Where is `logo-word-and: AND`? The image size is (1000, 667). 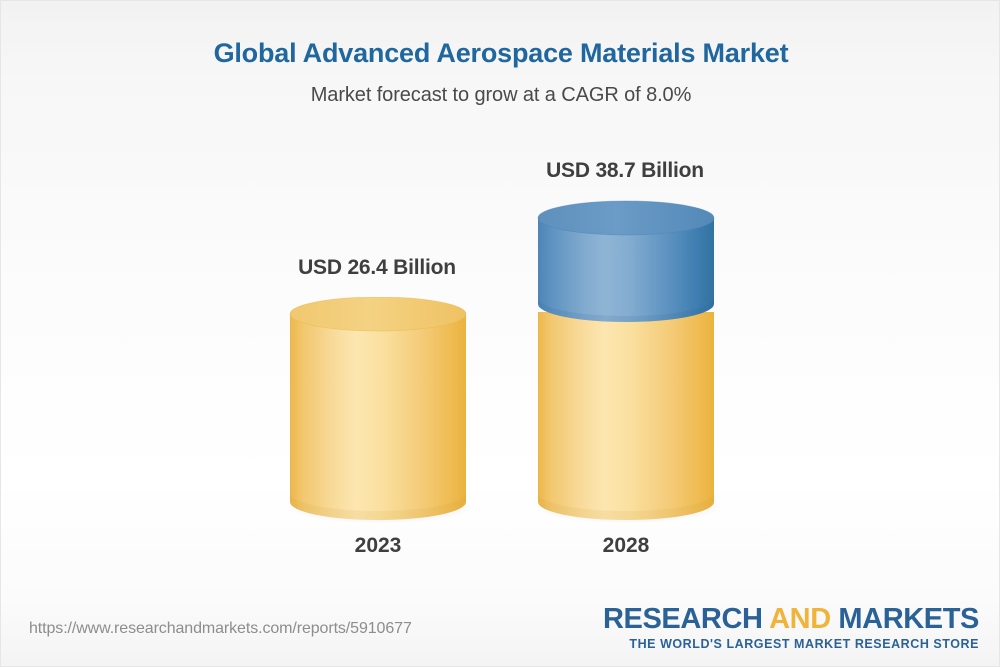
logo-word-and: AND is located at coordinates (804, 619).